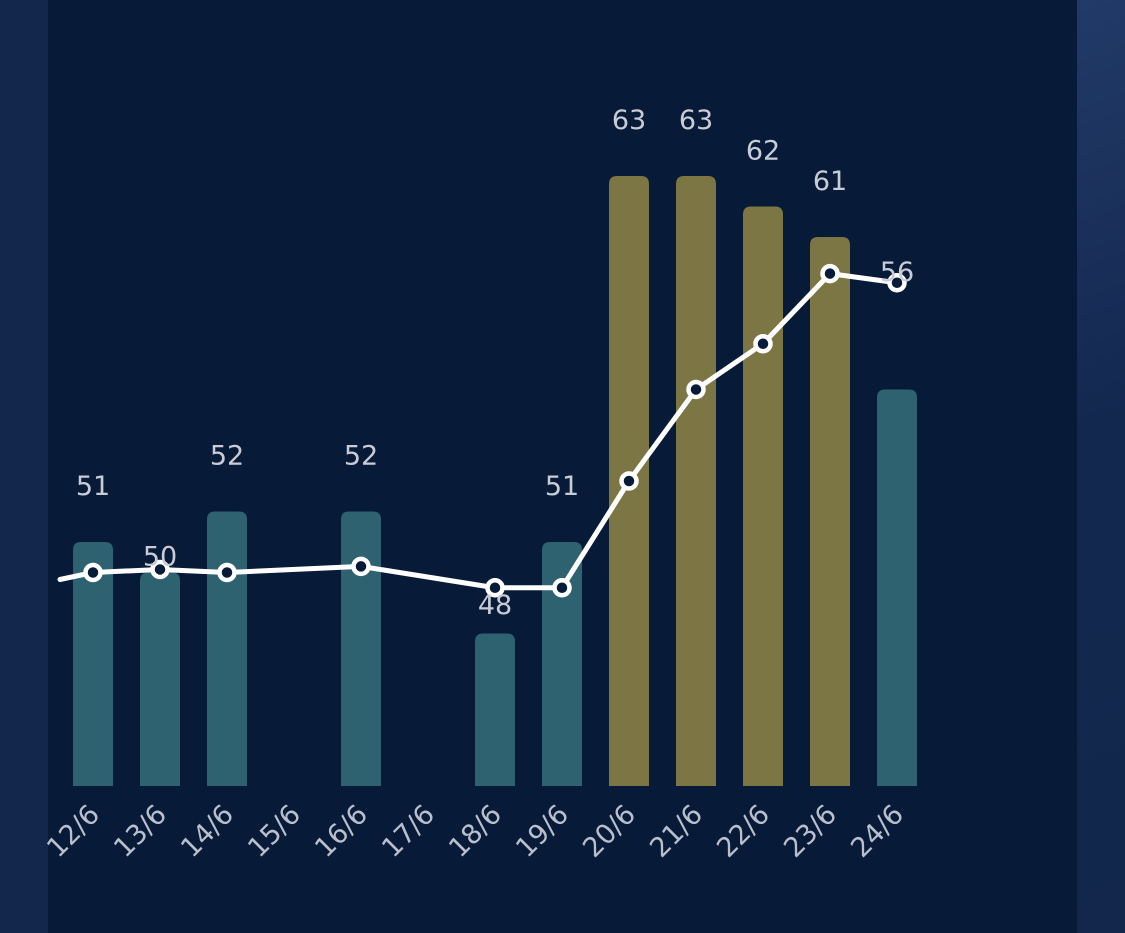  What do you see at coordinates (830, 181) in the screenshot?
I see `value-label-23-6: 61` at bounding box center [830, 181].